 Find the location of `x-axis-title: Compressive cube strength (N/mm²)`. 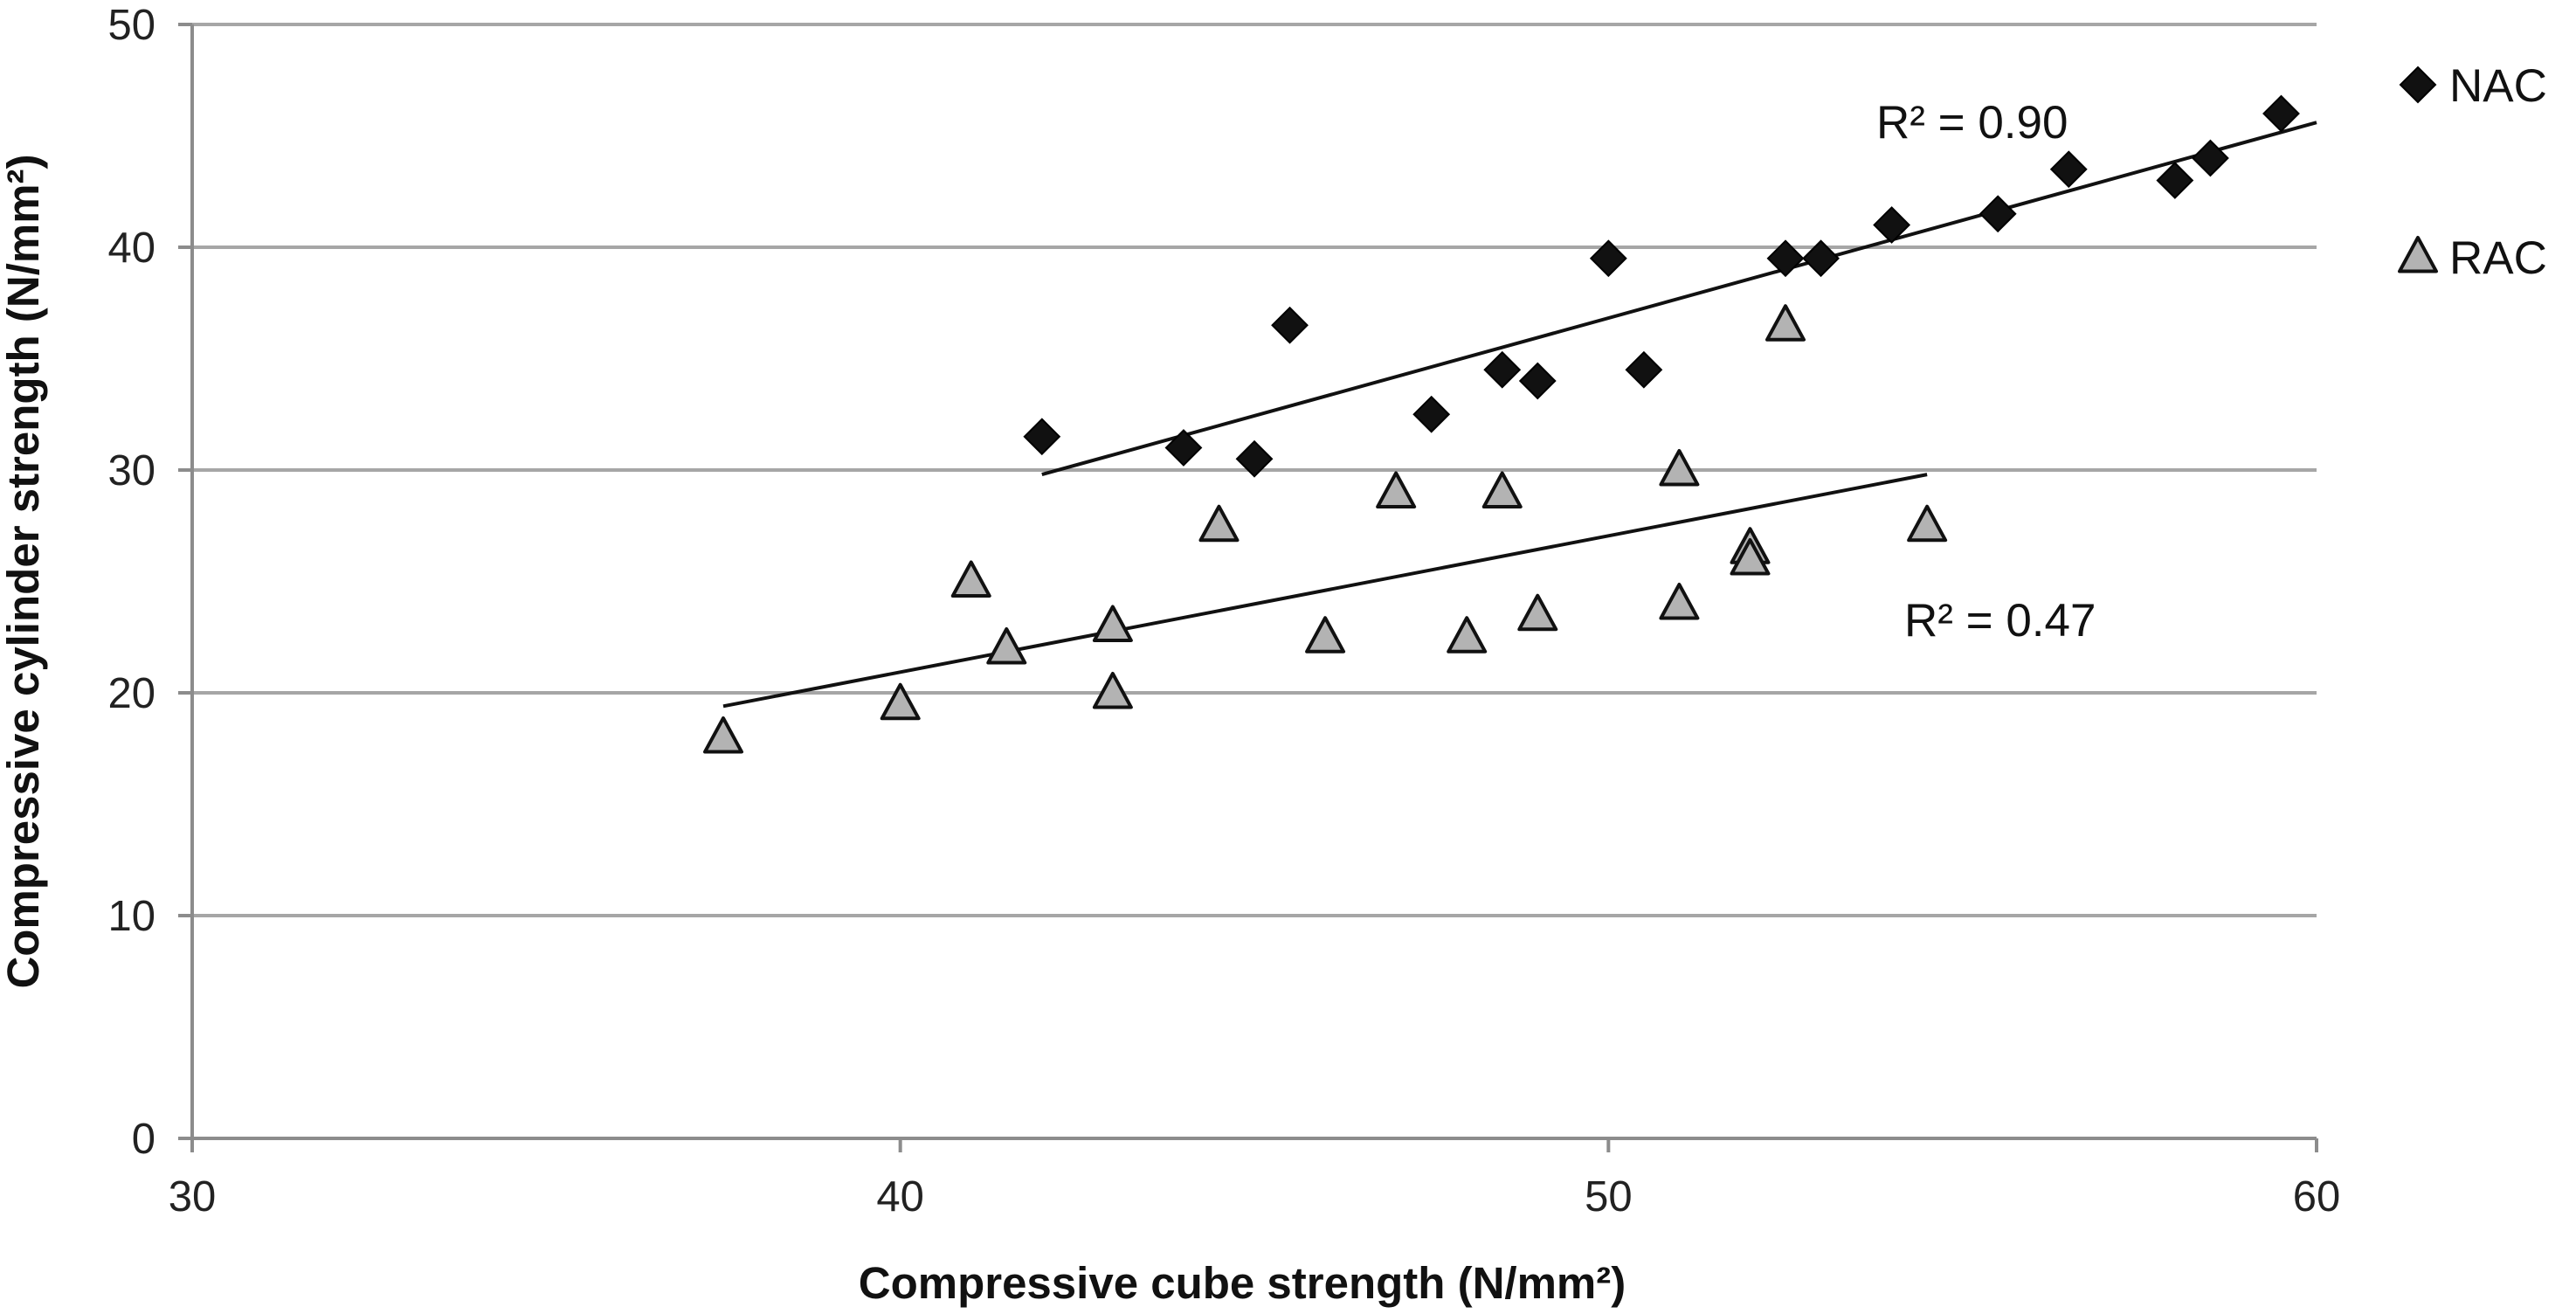

x-axis-title: Compressive cube strength (N/mm²) is located at coordinates (1242, 1283).